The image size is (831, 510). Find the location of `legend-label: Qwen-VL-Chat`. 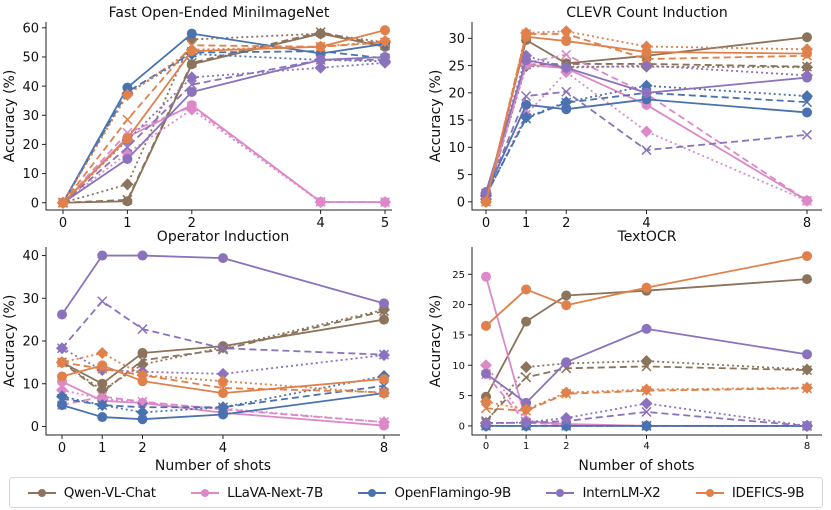

legend-label: Qwen-VL-Chat is located at coordinates (109, 492).